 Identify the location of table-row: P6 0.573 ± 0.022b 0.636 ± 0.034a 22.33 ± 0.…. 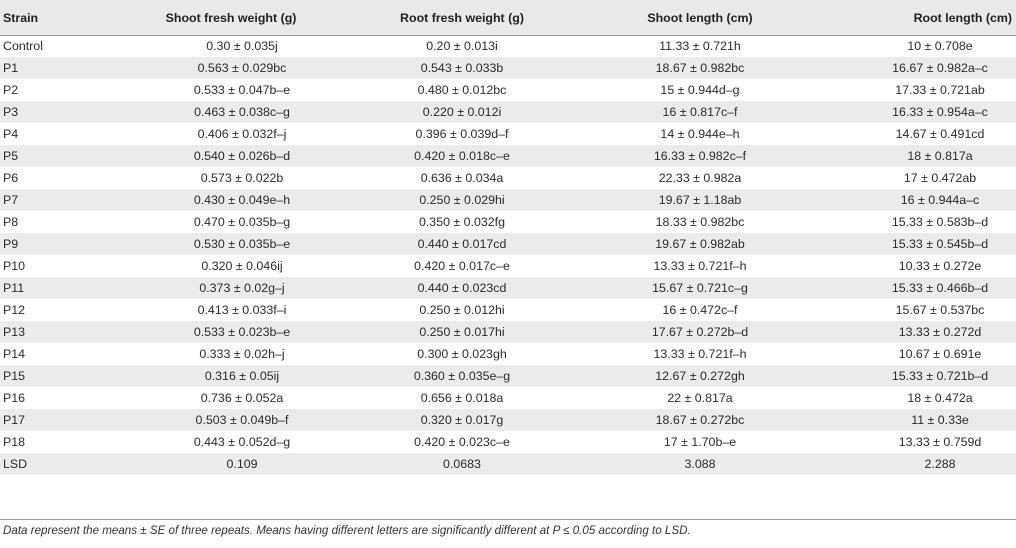
(508, 178).